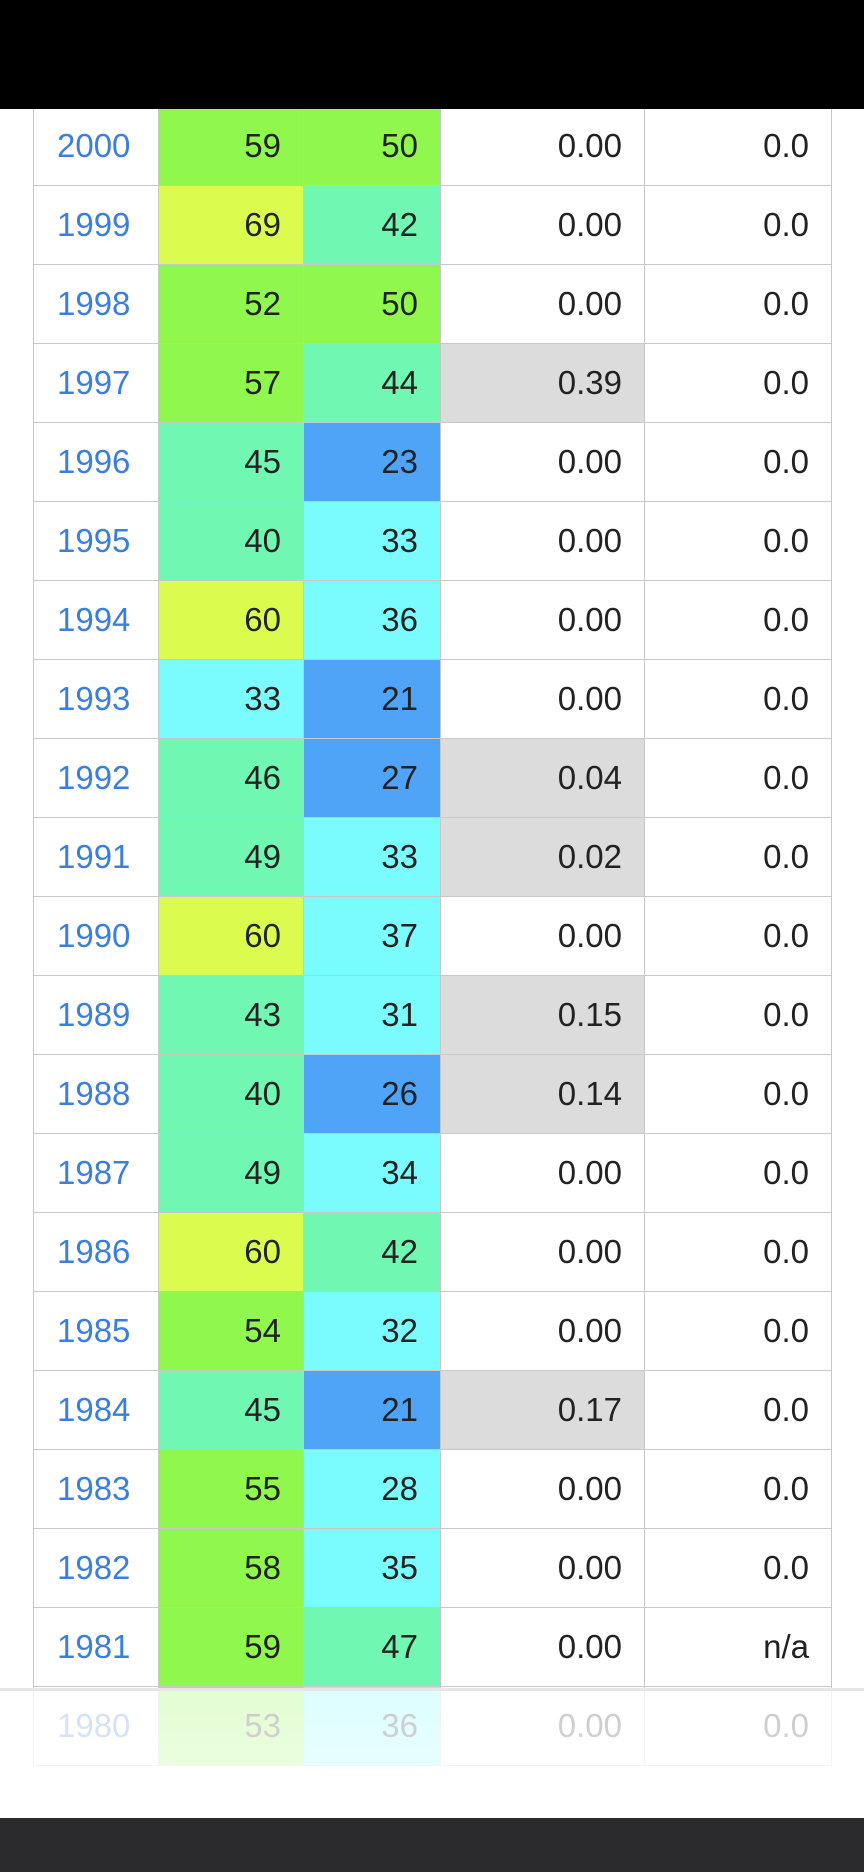 The width and height of the screenshot is (864, 1872). I want to click on high-temp-cell: 40, so click(231, 541).